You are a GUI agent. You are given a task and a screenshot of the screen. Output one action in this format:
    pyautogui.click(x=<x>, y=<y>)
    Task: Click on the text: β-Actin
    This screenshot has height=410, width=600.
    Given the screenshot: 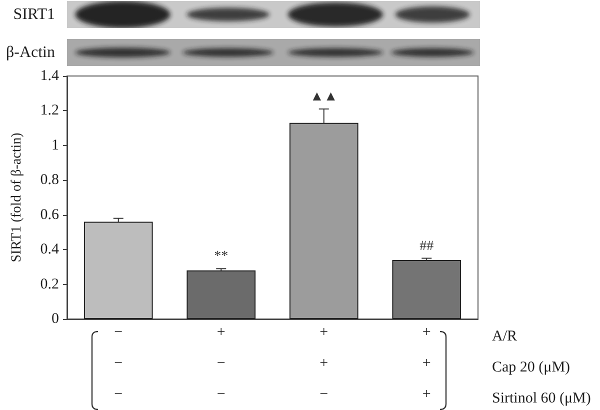 What is the action you would take?
    pyautogui.click(x=30, y=52)
    